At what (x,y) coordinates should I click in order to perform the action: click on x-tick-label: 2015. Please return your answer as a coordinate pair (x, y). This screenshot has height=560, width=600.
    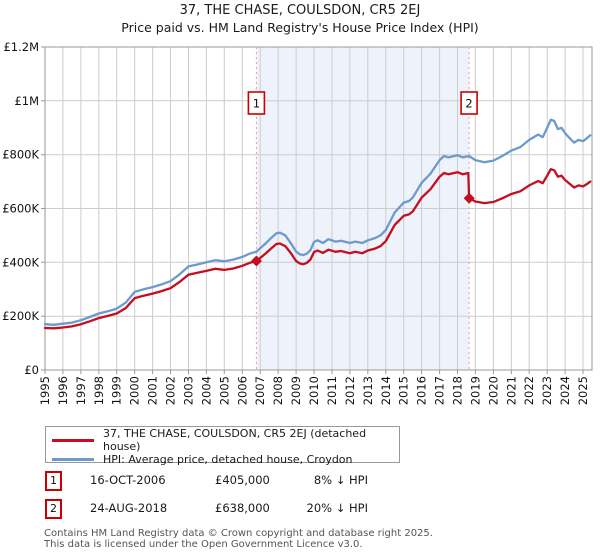
    Looking at the image, I should click on (404, 390).